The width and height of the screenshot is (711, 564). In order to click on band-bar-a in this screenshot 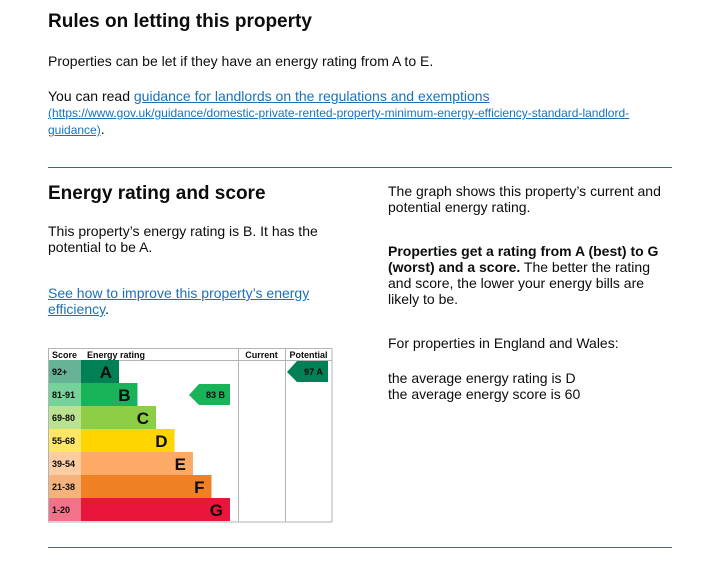, I will do `click(100, 371)`.